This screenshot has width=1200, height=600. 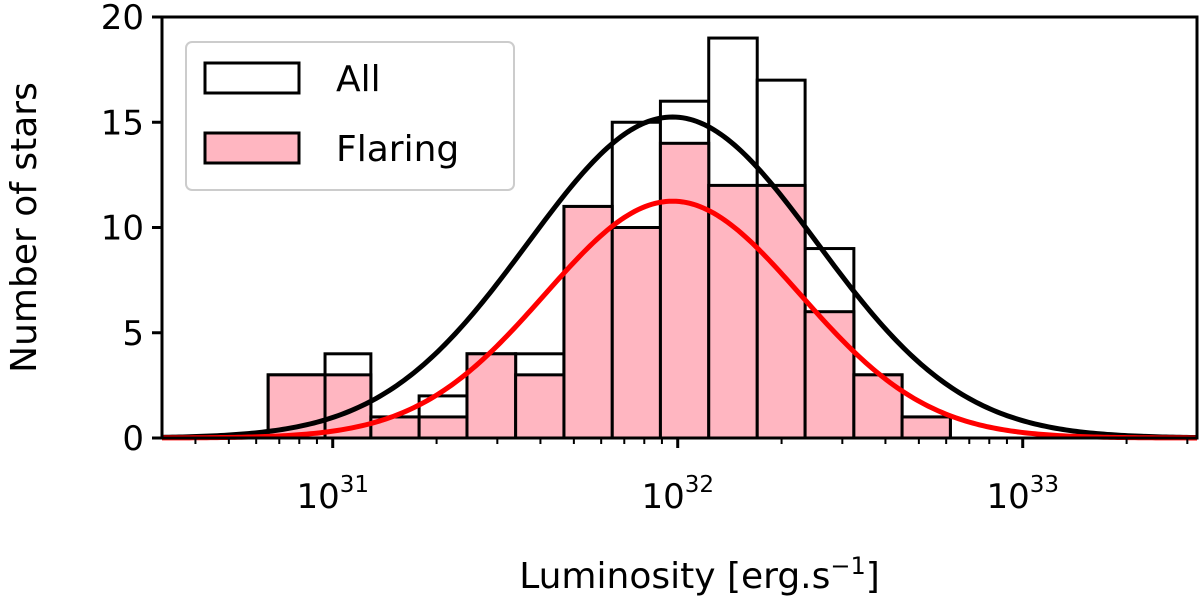 What do you see at coordinates (332, 494) in the screenshot?
I see `x-tick-label-0: 1031` at bounding box center [332, 494].